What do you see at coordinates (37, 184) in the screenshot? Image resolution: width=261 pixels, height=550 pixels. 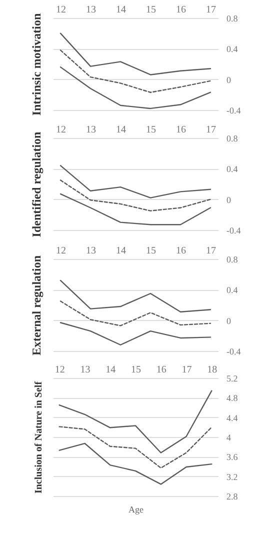 I see `y-axis-title: Identified regulation` at bounding box center [37, 184].